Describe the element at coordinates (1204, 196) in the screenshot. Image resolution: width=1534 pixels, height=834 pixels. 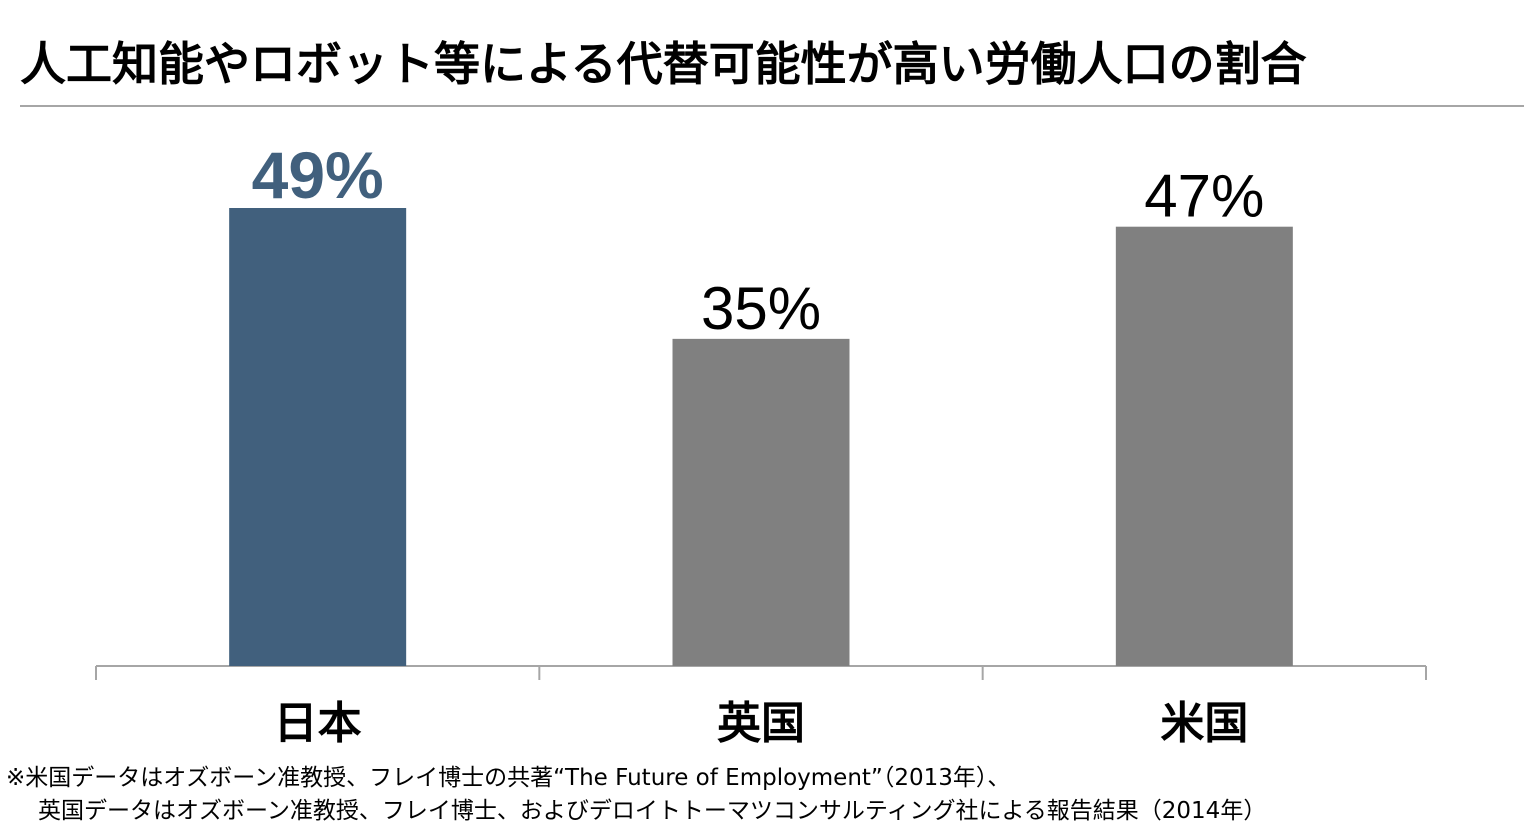
I see `data-label-3: 47%` at that location.